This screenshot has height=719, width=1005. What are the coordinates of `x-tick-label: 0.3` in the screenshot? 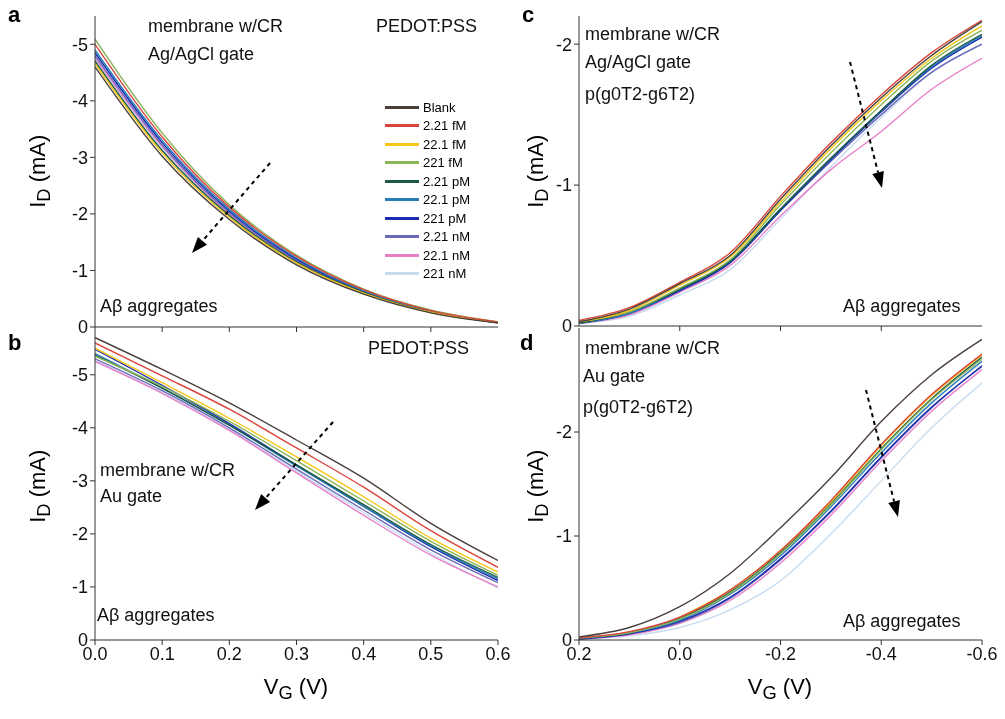 It's located at (296, 653).